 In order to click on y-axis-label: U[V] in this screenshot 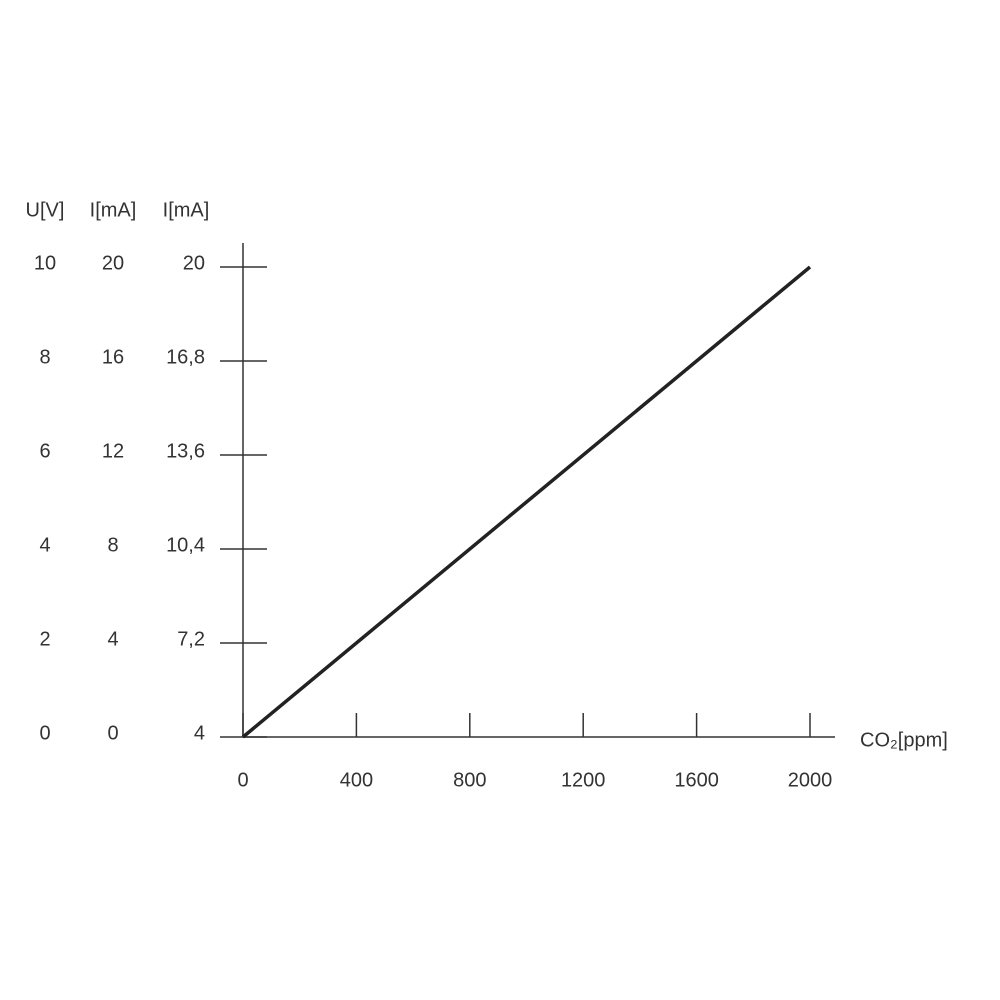, I will do `click(45, 210)`.